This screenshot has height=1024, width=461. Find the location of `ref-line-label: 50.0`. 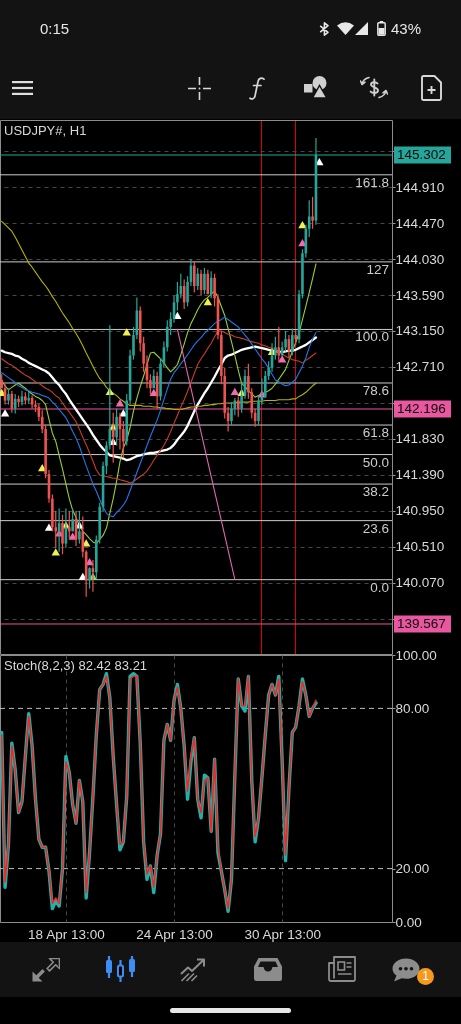

ref-line-label: 50.0 is located at coordinates (375, 462).